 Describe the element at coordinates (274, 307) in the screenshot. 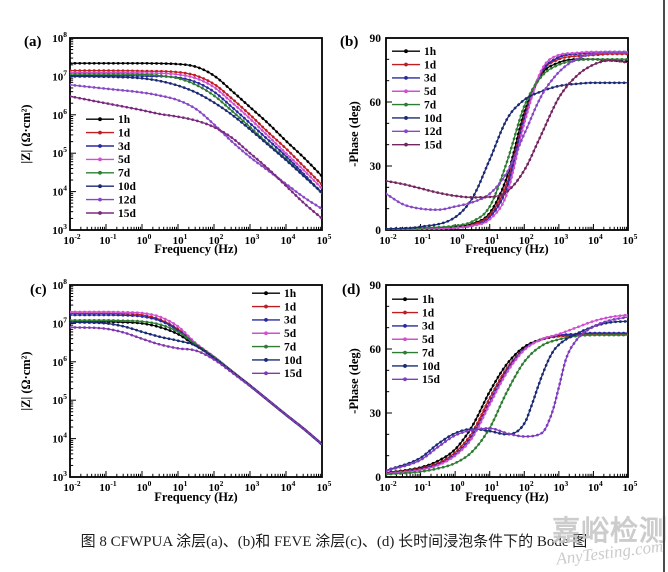

I see `legend-item-1d: 1d` at that location.